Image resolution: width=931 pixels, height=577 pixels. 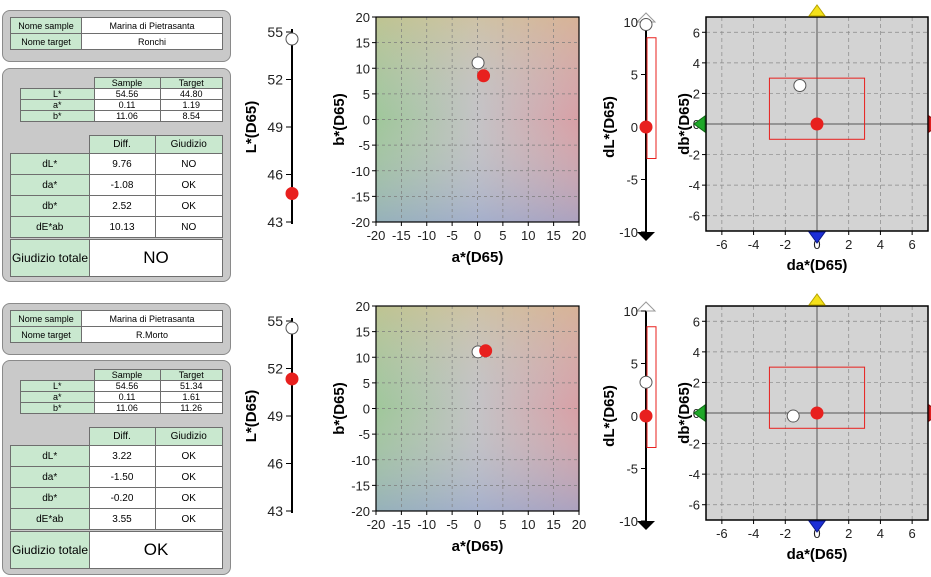 I want to click on tick-label: 46, so click(x=275, y=175).